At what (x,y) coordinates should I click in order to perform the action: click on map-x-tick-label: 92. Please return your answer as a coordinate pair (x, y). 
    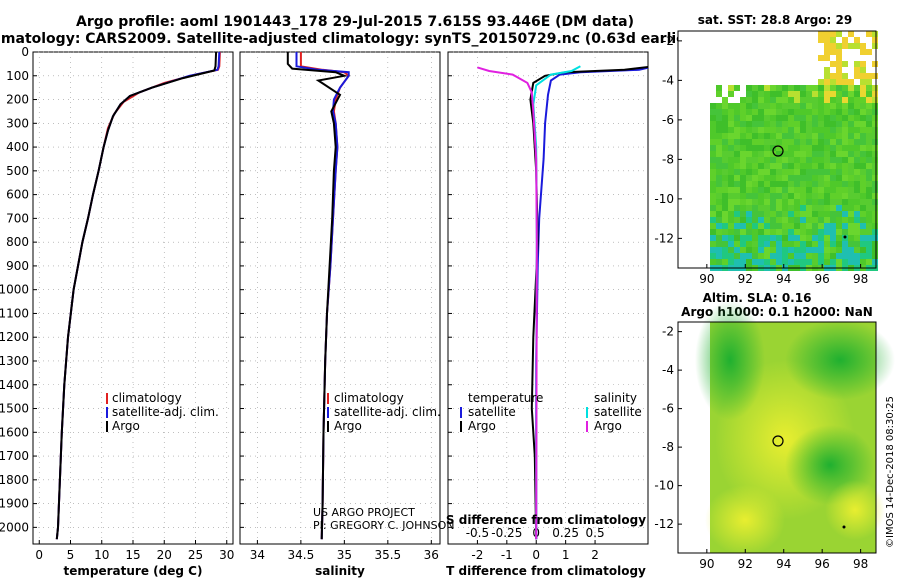
    Looking at the image, I should click on (745, 564).